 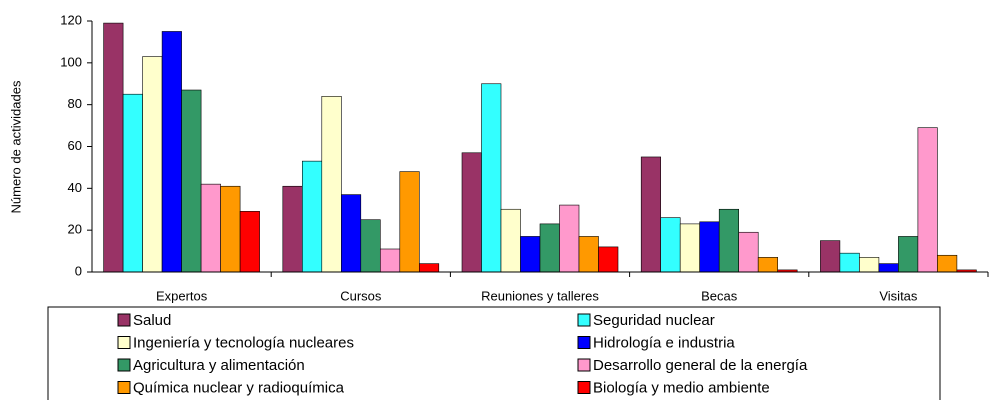 What do you see at coordinates (540, 295) in the screenshot?
I see `x-tick-label: Reuniones y talleres` at bounding box center [540, 295].